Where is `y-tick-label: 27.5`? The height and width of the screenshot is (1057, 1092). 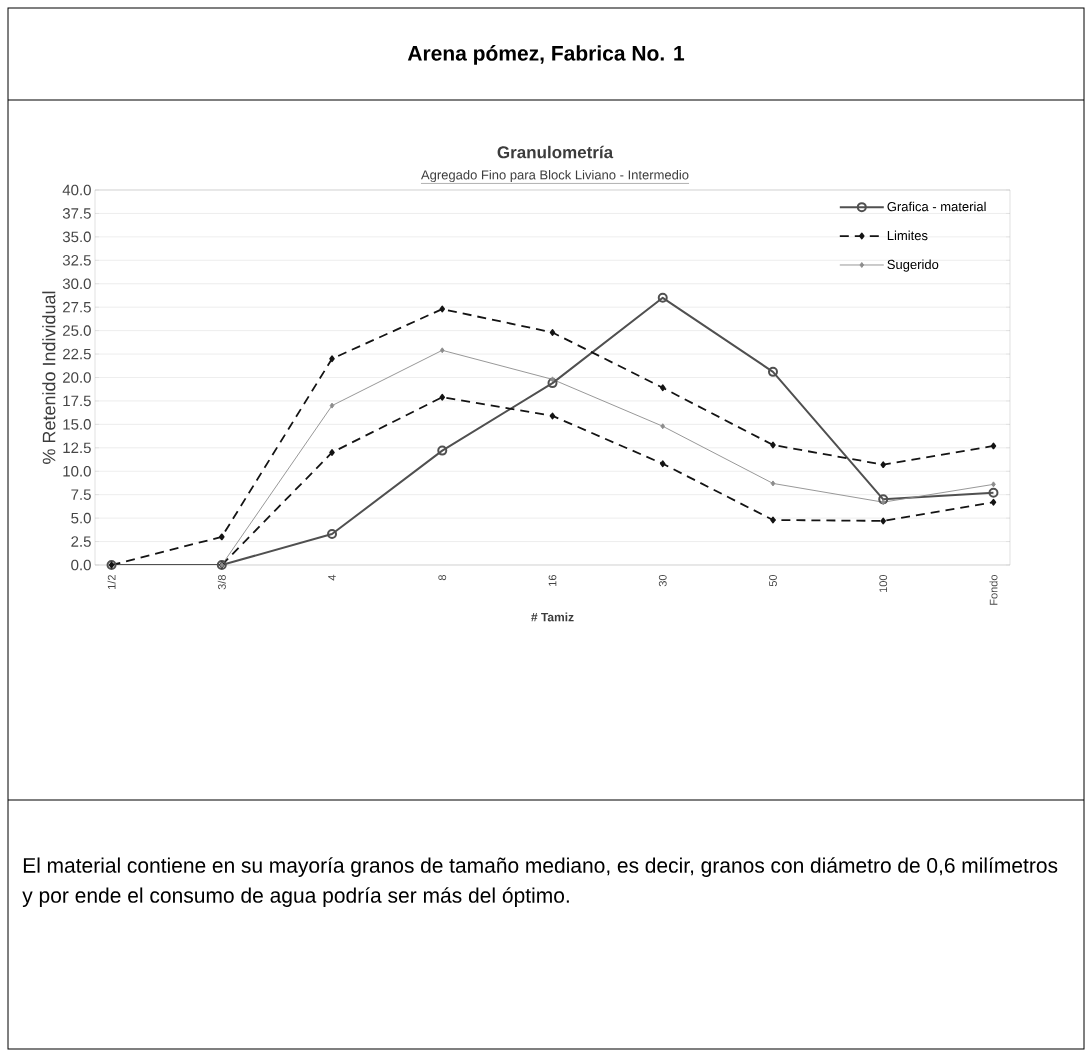 y-tick-label: 27.5 is located at coordinates (77, 307).